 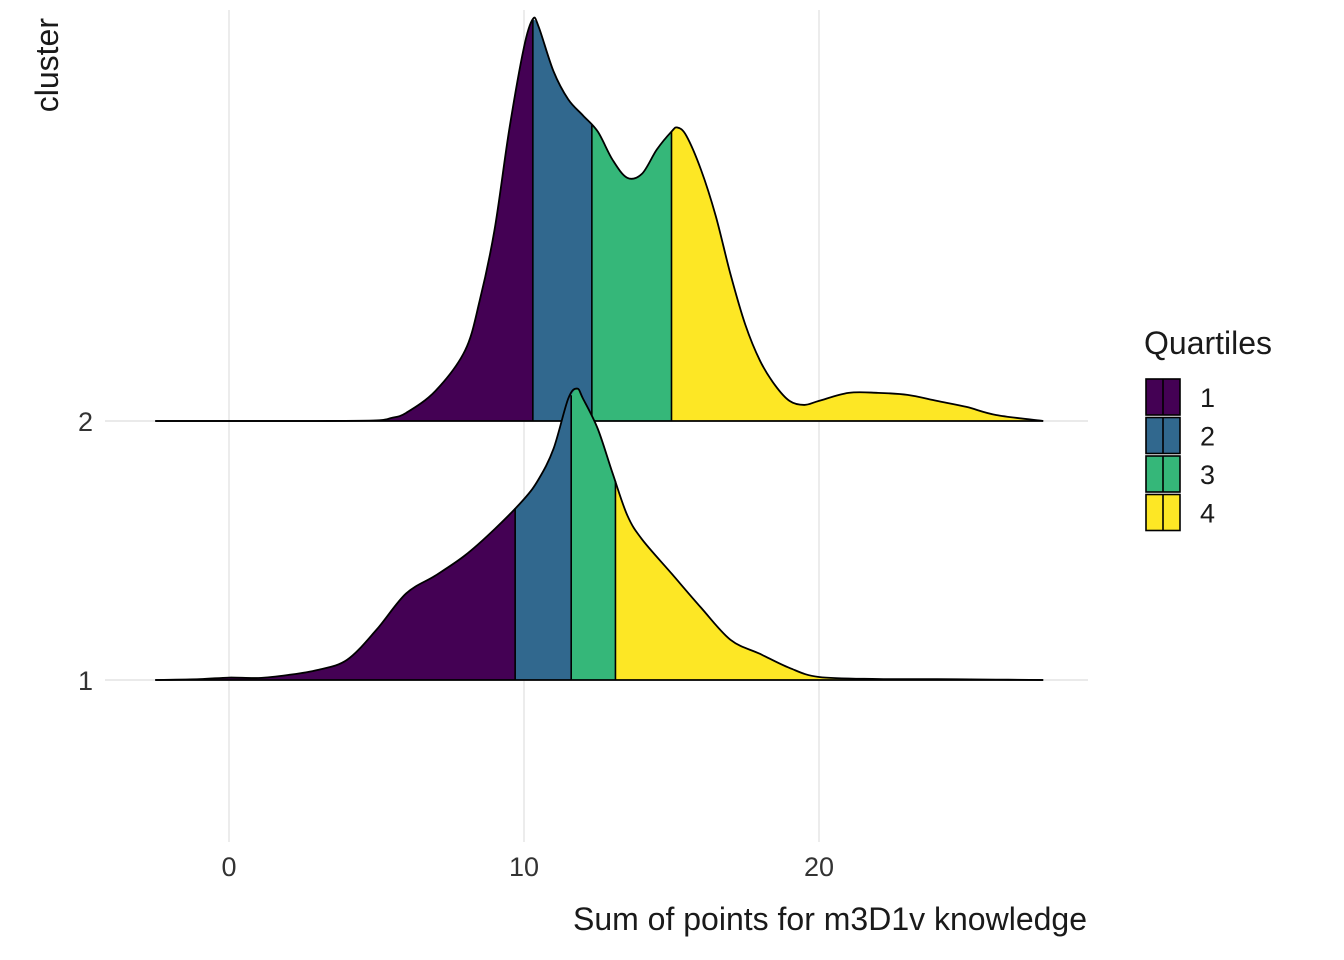 I want to click on legend-entry-2: 2, so click(x=1180, y=436).